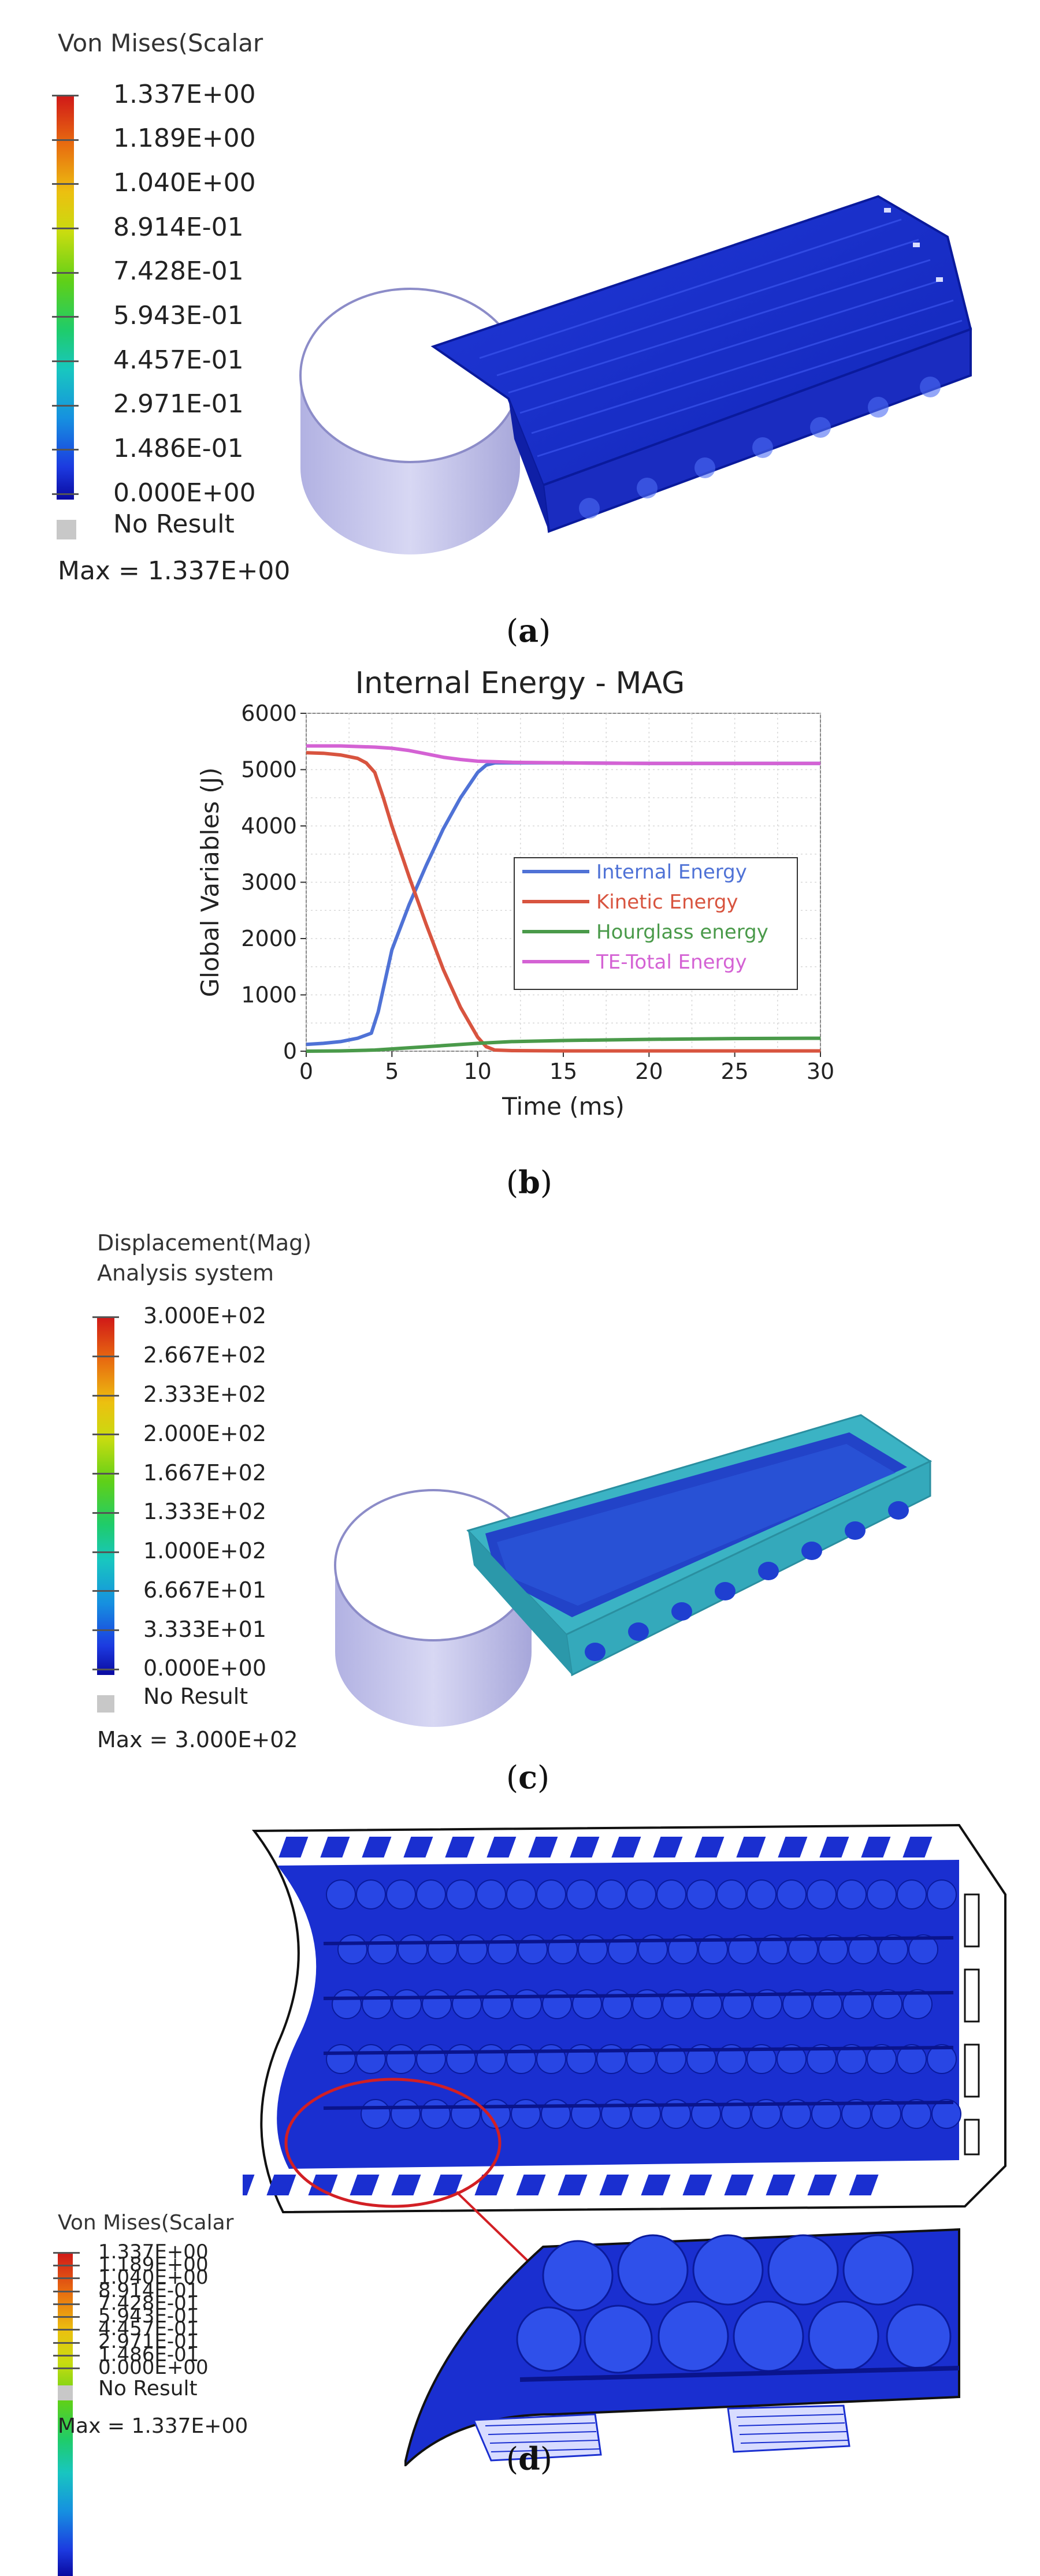 The width and height of the screenshot is (1040, 2576). What do you see at coordinates (66, 529) in the screenshot?
I see `no-result-swatch` at bounding box center [66, 529].